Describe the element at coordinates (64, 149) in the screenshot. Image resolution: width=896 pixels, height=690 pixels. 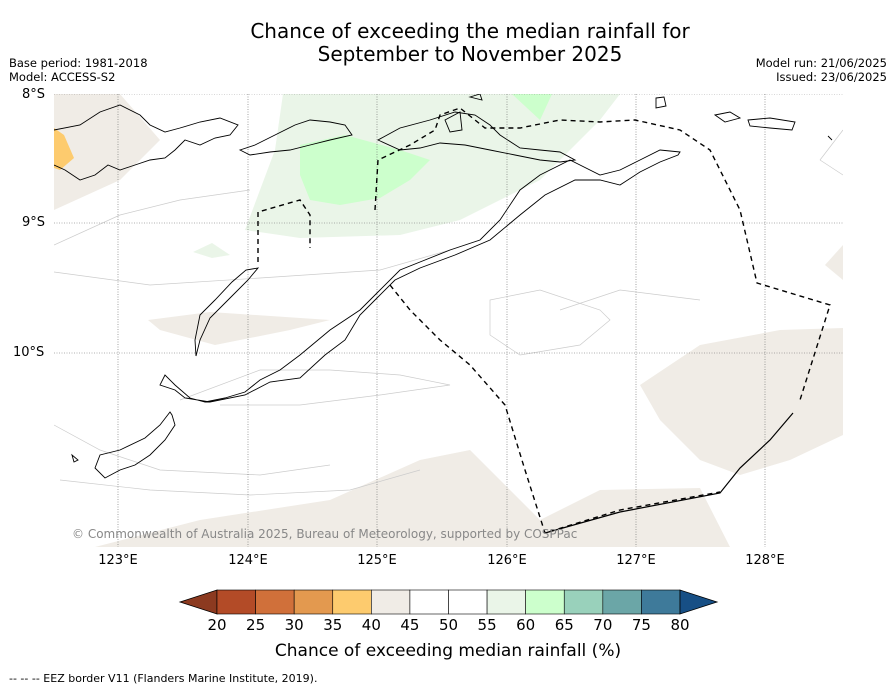
I see `region-35-40-northwest` at that location.